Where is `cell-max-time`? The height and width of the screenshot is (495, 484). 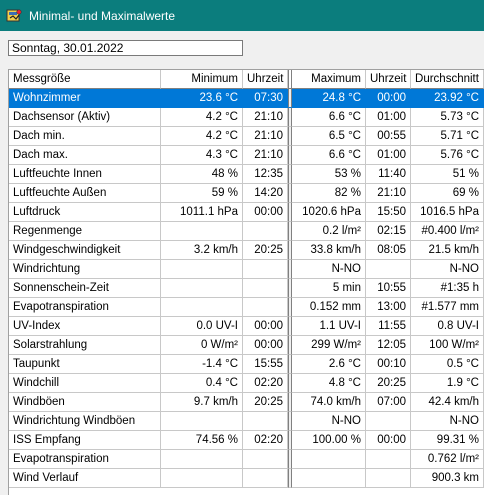 cell-max-time is located at coordinates (388, 459).